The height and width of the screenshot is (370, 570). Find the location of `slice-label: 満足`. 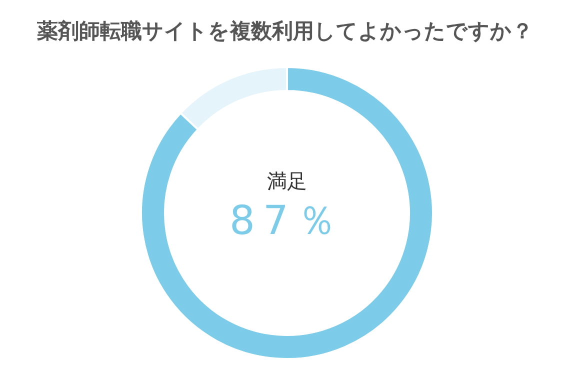

slice-label: 満足 is located at coordinates (287, 181).